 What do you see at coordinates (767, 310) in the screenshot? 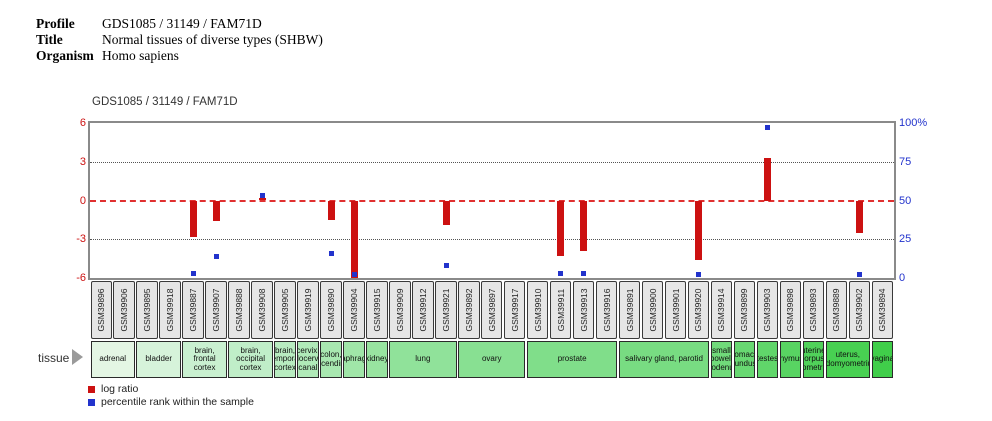
I see `sample-id-label: GSM39903` at bounding box center [767, 310].